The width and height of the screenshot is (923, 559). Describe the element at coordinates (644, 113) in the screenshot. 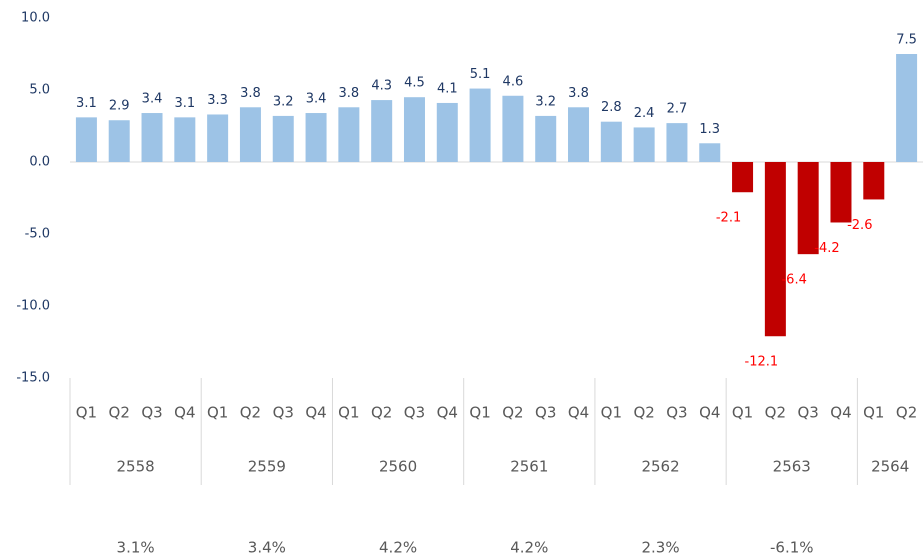

I see `value-label: 2.4` at that location.